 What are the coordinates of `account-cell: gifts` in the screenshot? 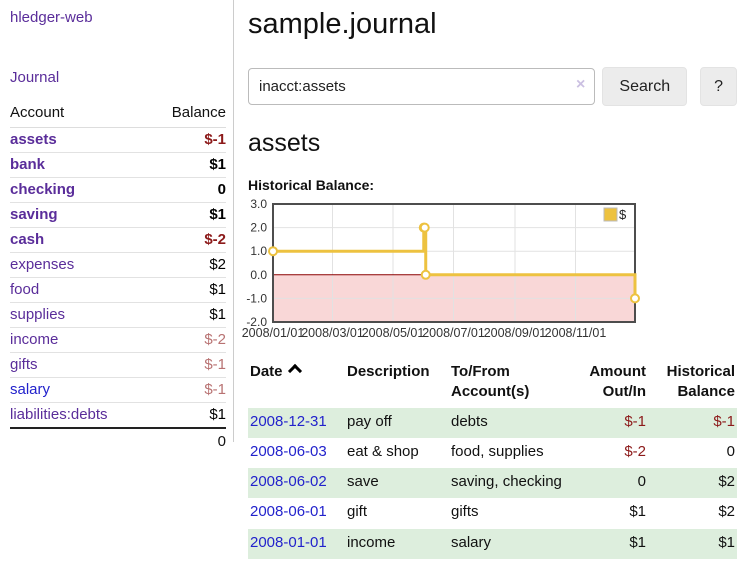 It's located at (79, 365).